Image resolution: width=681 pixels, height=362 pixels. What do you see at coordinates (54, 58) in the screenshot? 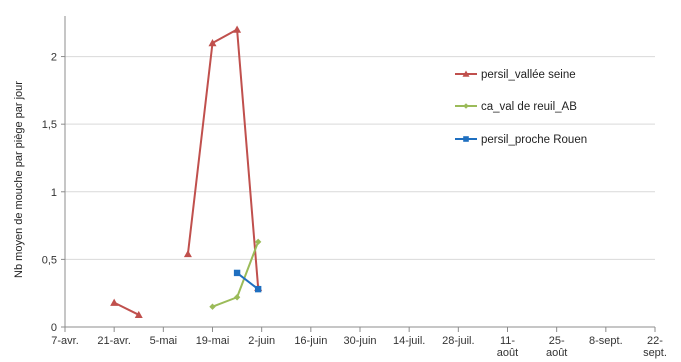
I see `y-tick-label: 2` at bounding box center [54, 58].